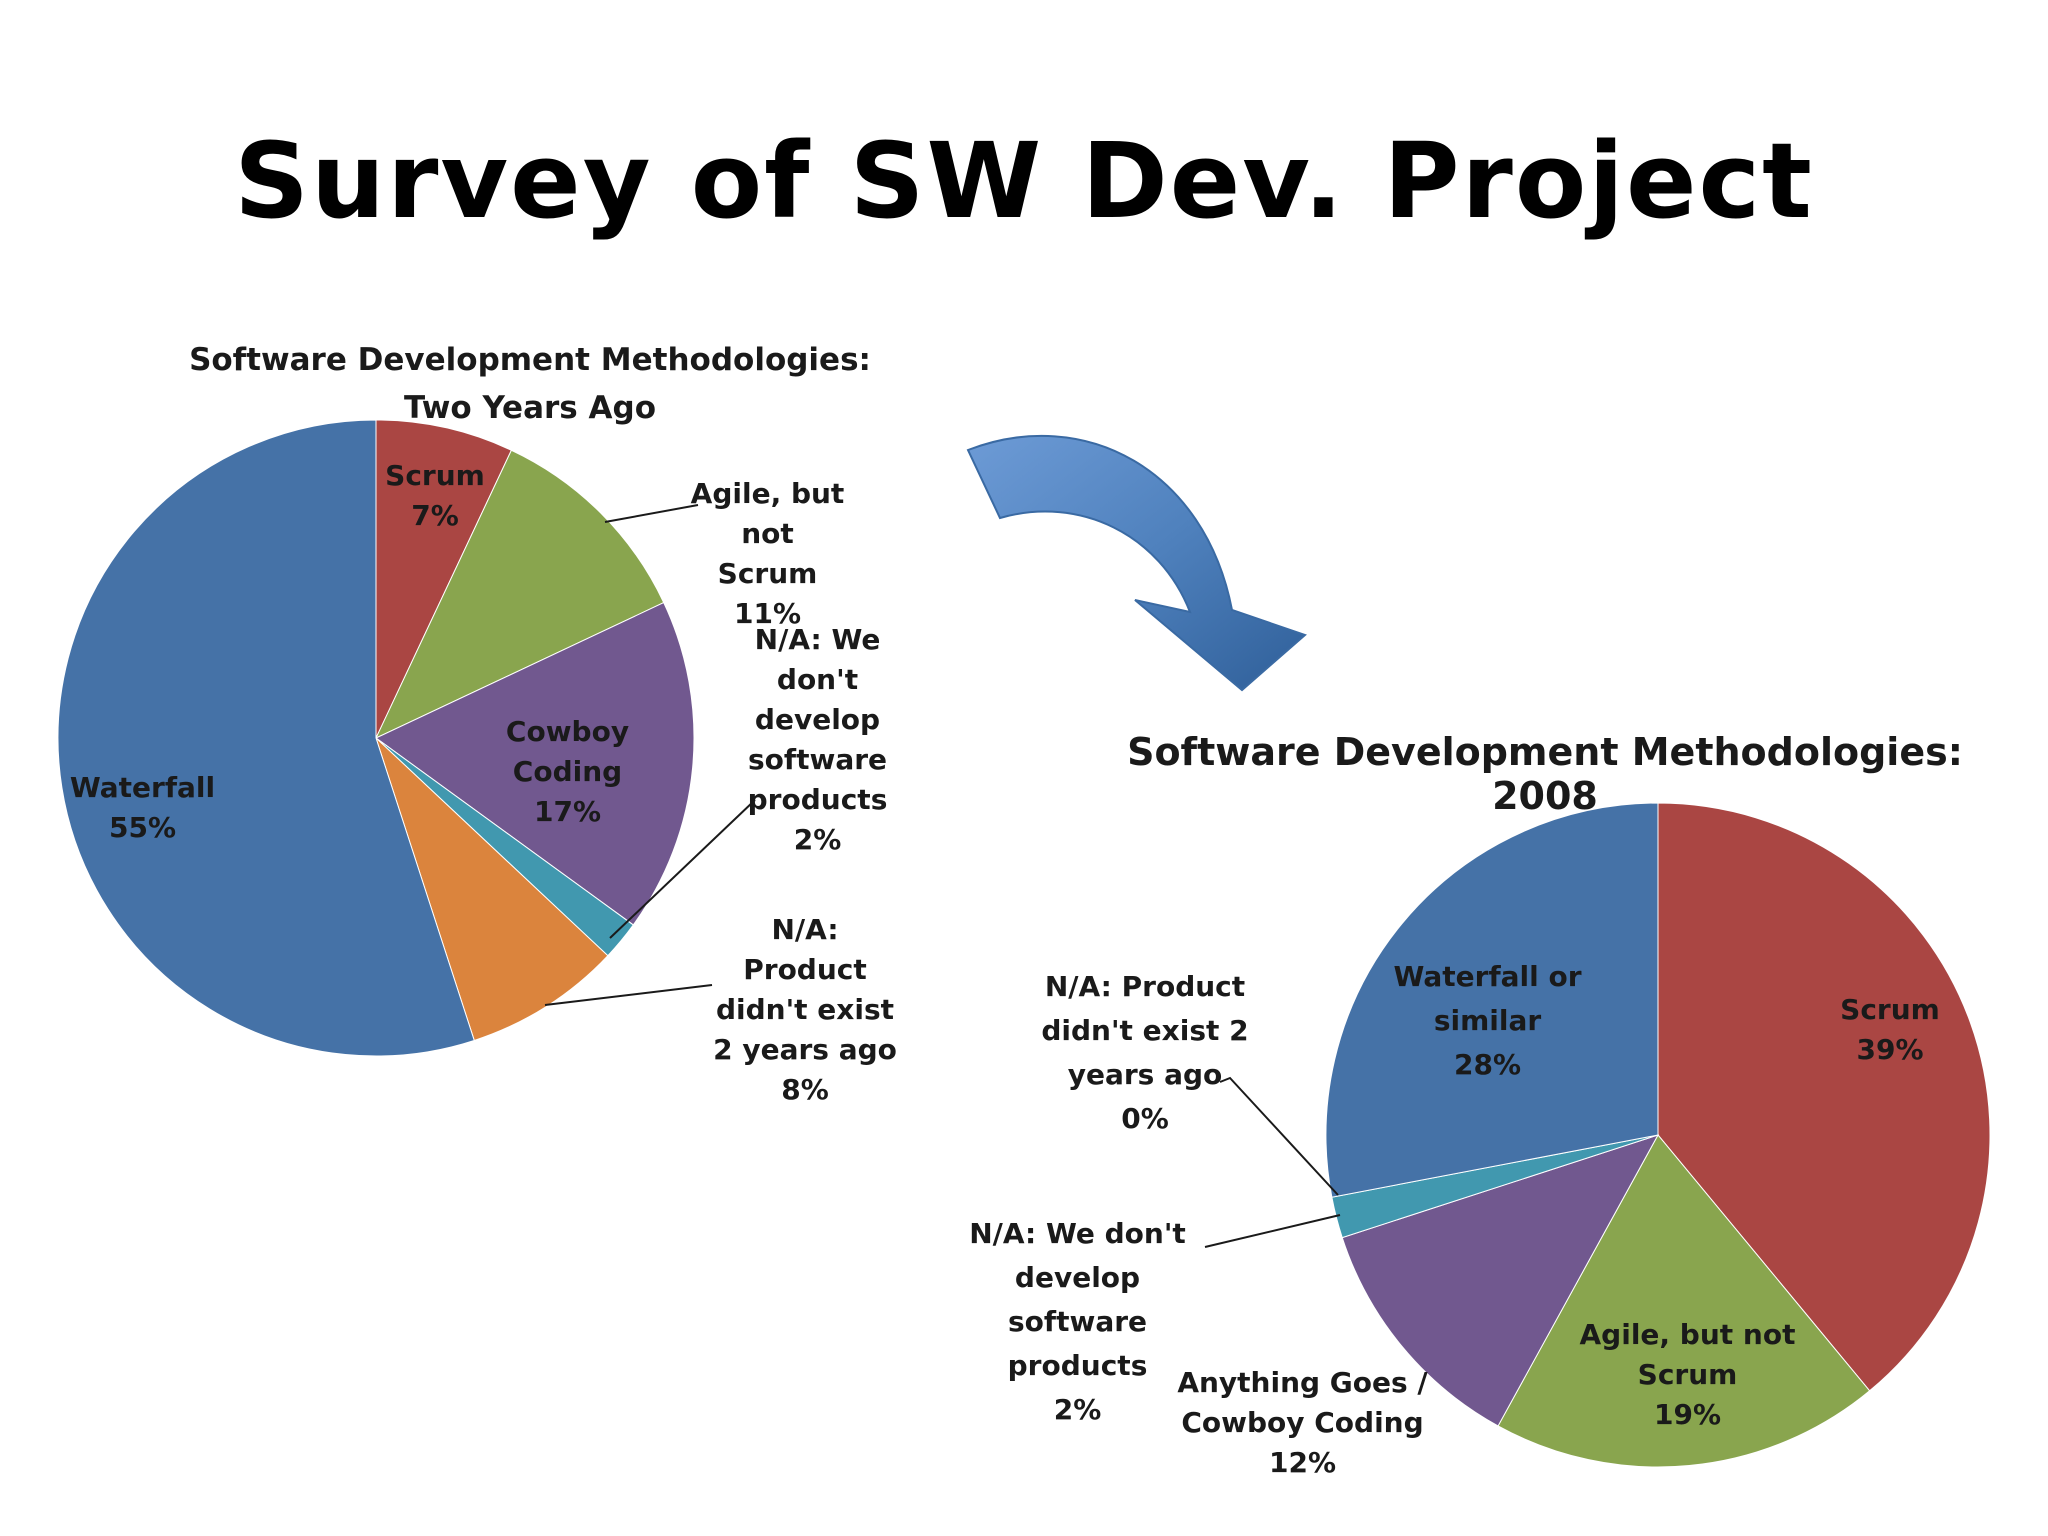 Image resolution: width=2048 pixels, height=1536 pixels. What do you see at coordinates (567, 811) in the screenshot?
I see `slice-value: 17%` at bounding box center [567, 811].